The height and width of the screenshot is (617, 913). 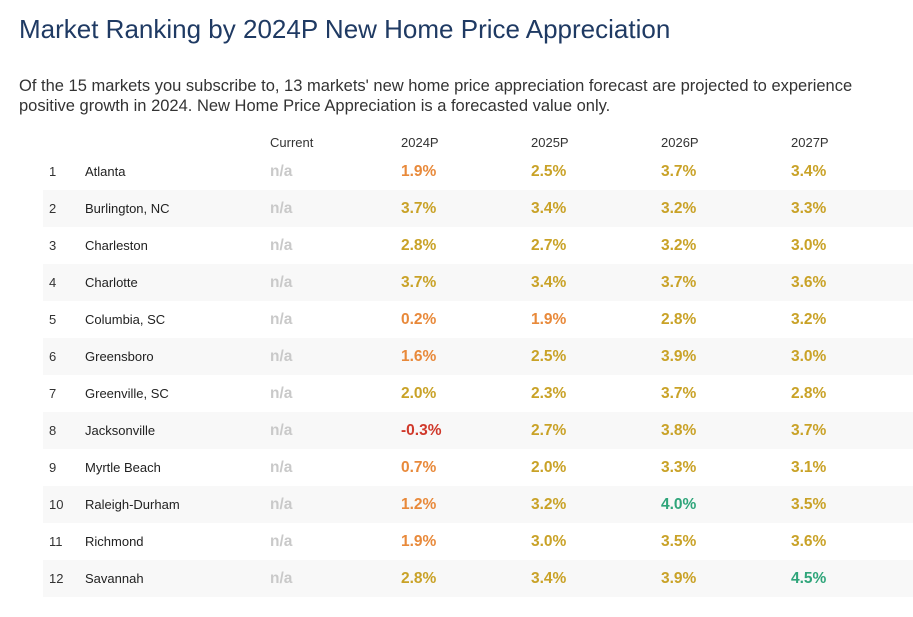 I want to click on column-header-2024p: 2024P, so click(x=420, y=142).